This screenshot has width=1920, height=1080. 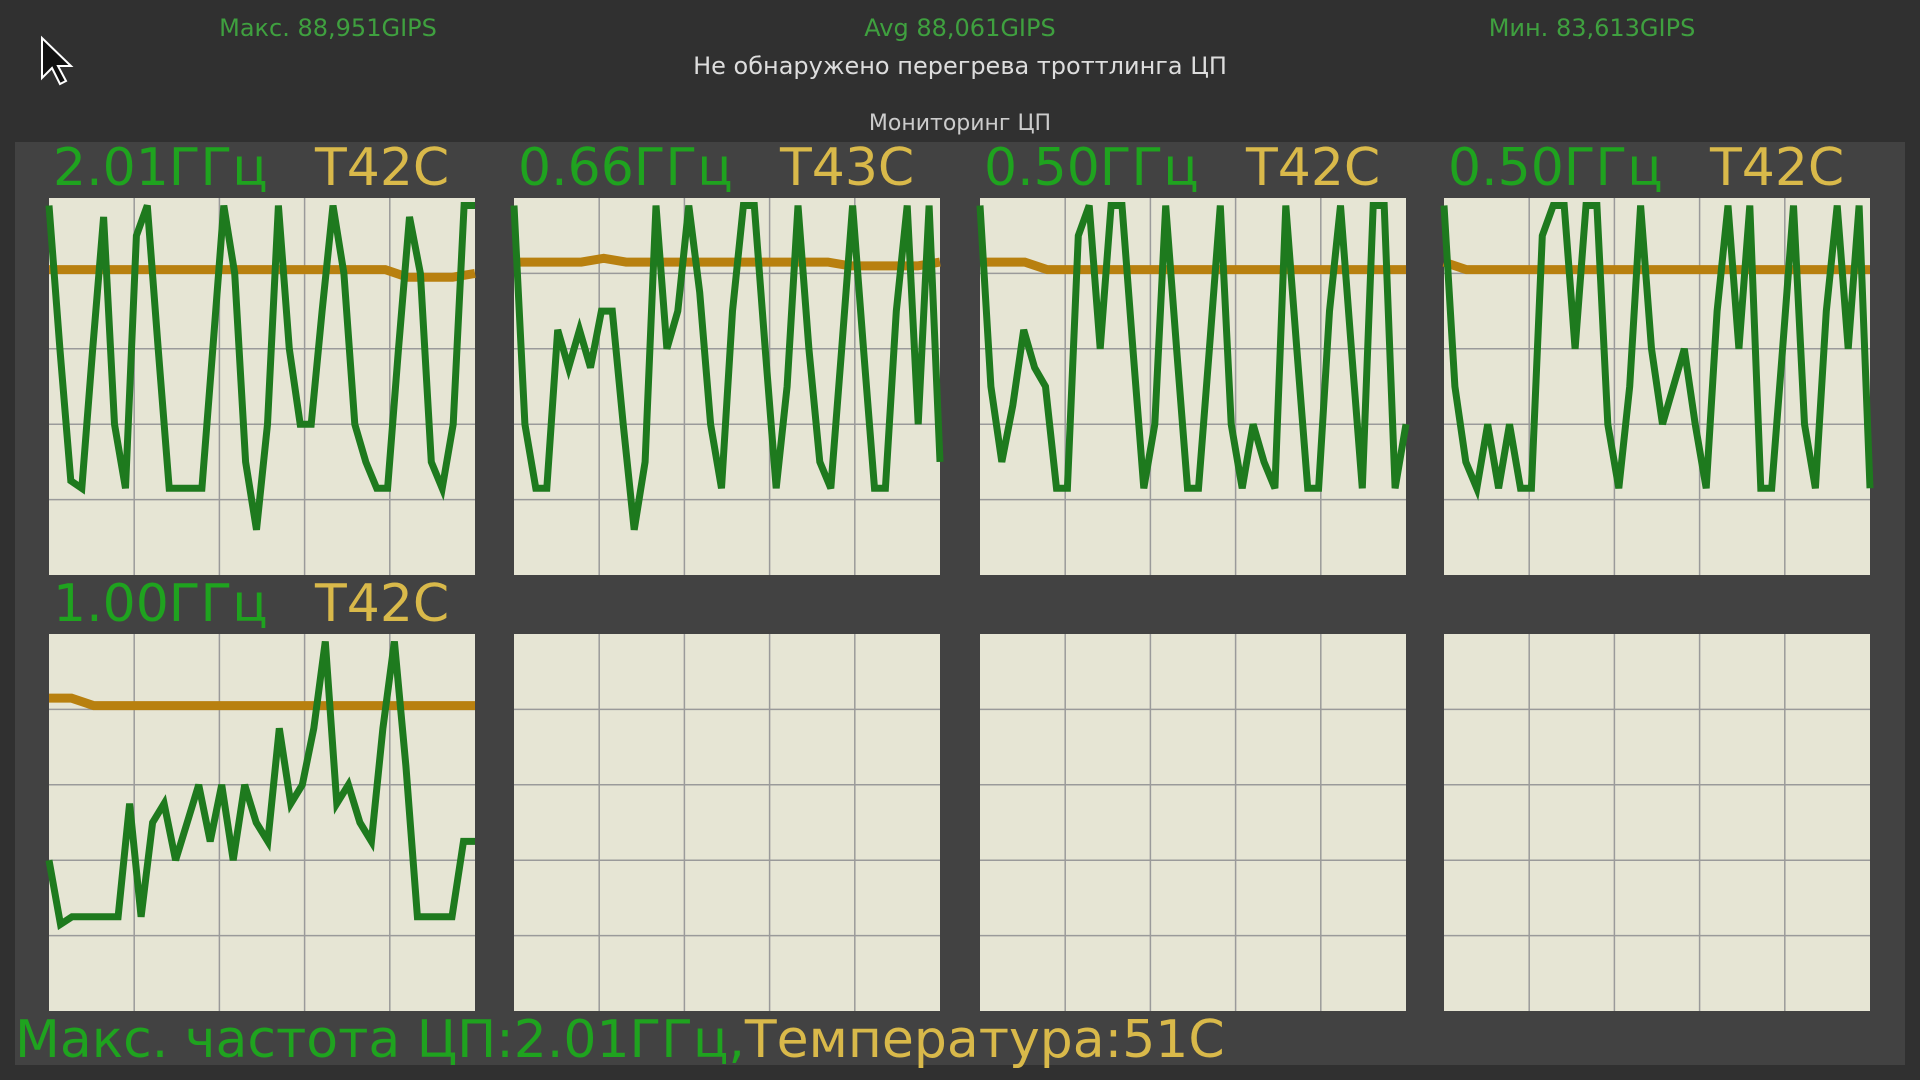 I want to click on footer-temp: Температура:51C, so click(x=984, y=1040).